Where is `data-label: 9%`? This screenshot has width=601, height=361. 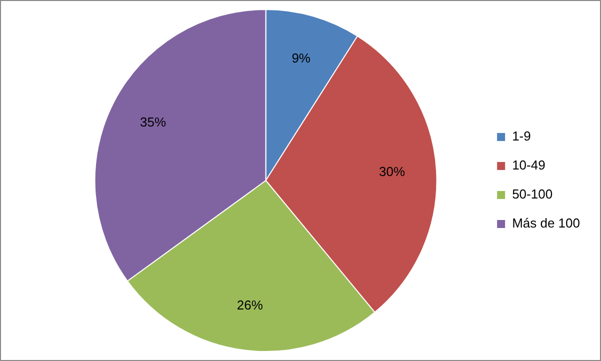
data-label: 9% is located at coordinates (301, 58).